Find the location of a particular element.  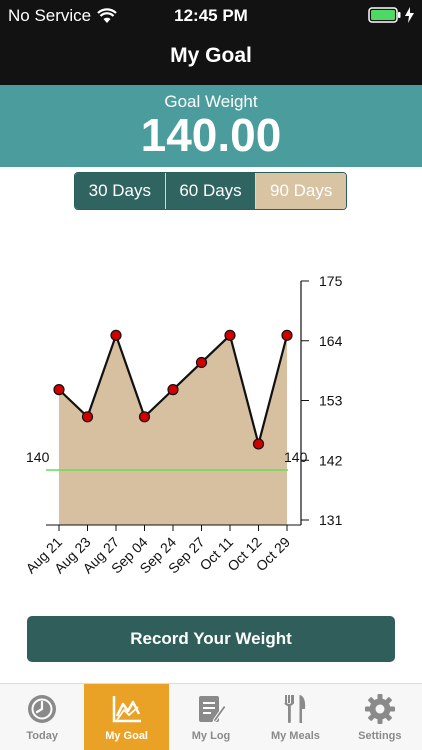

record-weight-button: Record Your Weight is located at coordinates (211, 639).